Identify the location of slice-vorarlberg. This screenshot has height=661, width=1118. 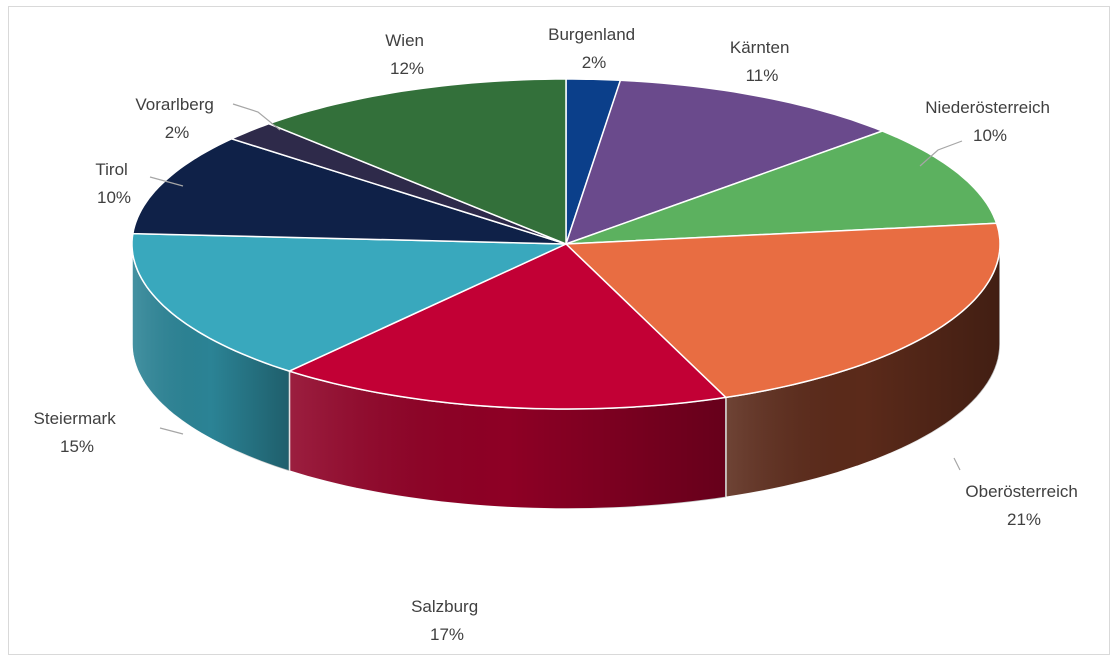
(398, 183).